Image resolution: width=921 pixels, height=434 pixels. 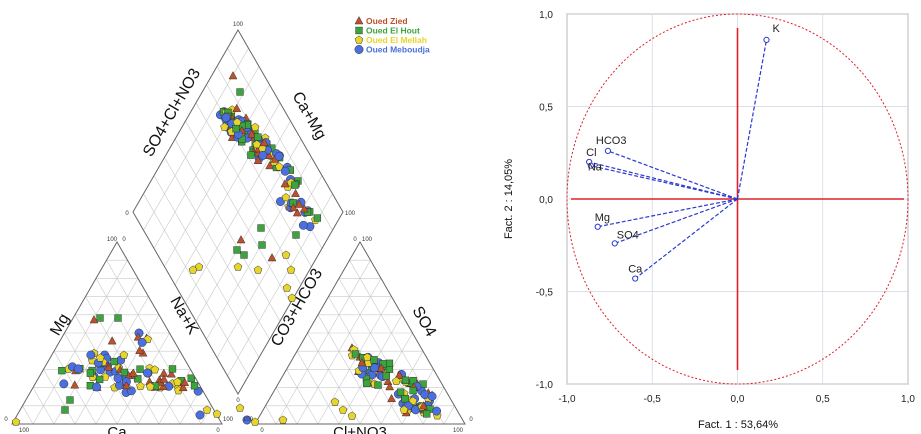 What do you see at coordinates (172, 113) in the screenshot?
I see `diamond-left-label: SO4+Cl+NO3` at bounding box center [172, 113].